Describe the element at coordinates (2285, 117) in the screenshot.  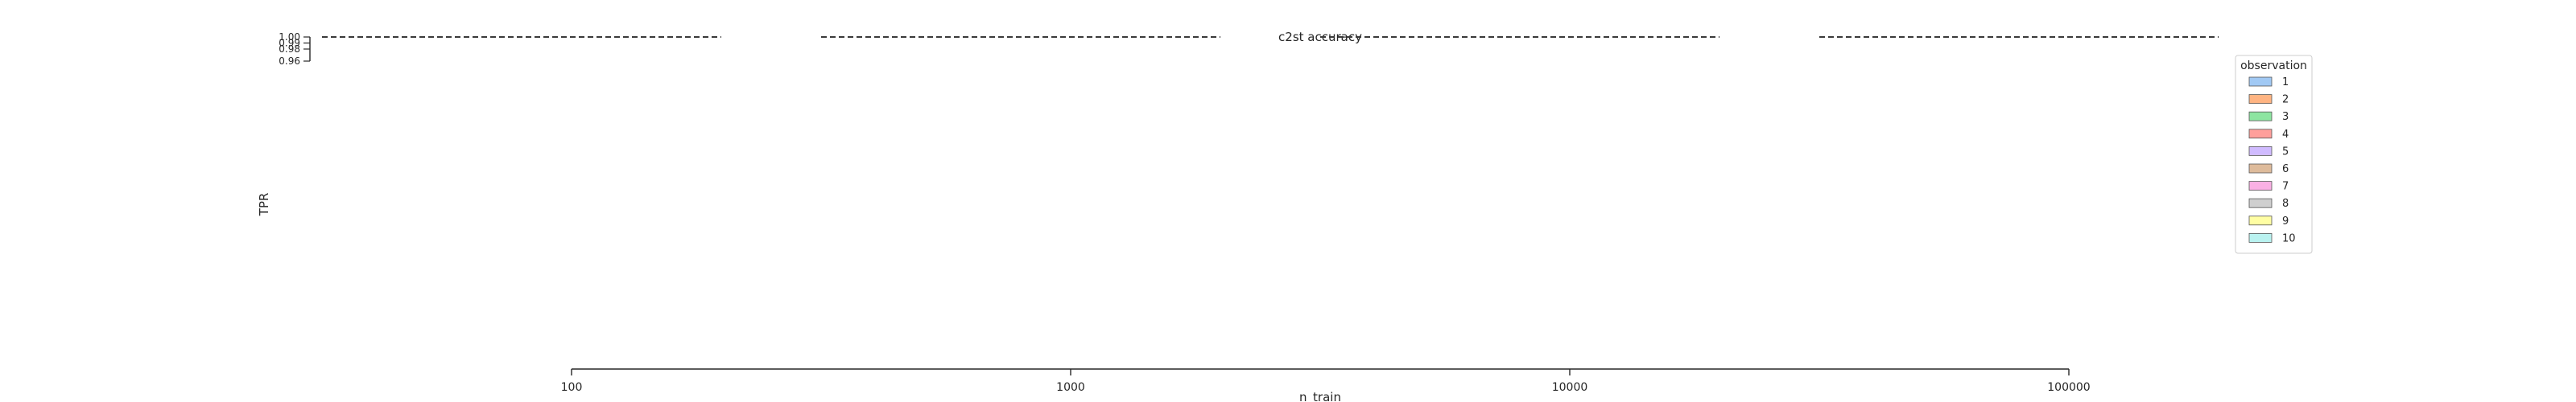
I see `legend-label: 3` at that location.